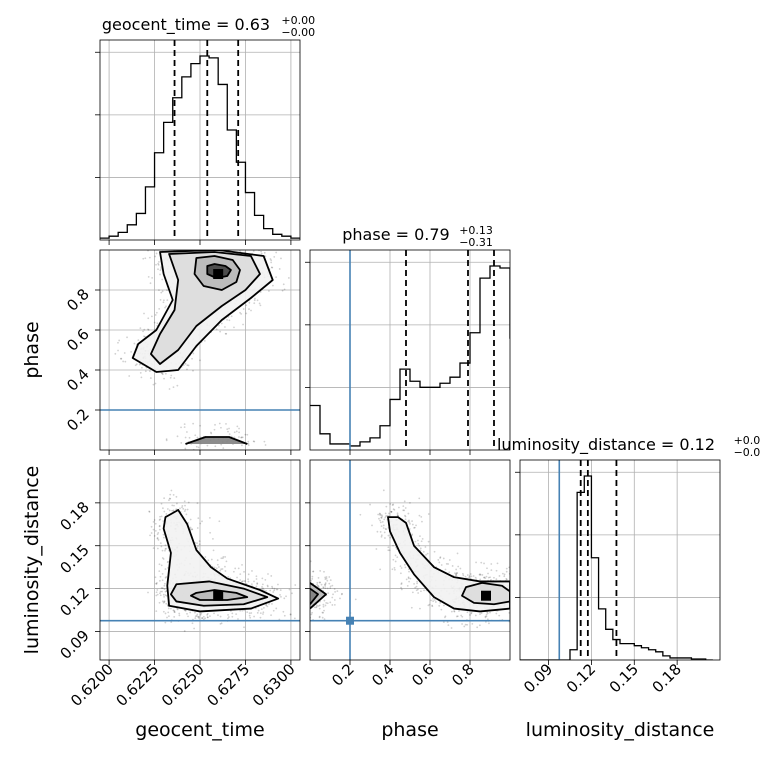 The height and width of the screenshot is (765, 760). Describe the element at coordinates (581, 678) in the screenshot. I see `xtick-label-luminosity_distance-1: 0.12` at that location.